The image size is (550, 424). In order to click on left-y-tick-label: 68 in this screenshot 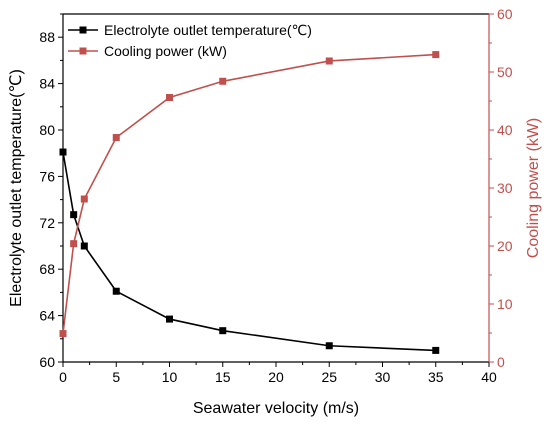, I will do `click(47, 269)`.